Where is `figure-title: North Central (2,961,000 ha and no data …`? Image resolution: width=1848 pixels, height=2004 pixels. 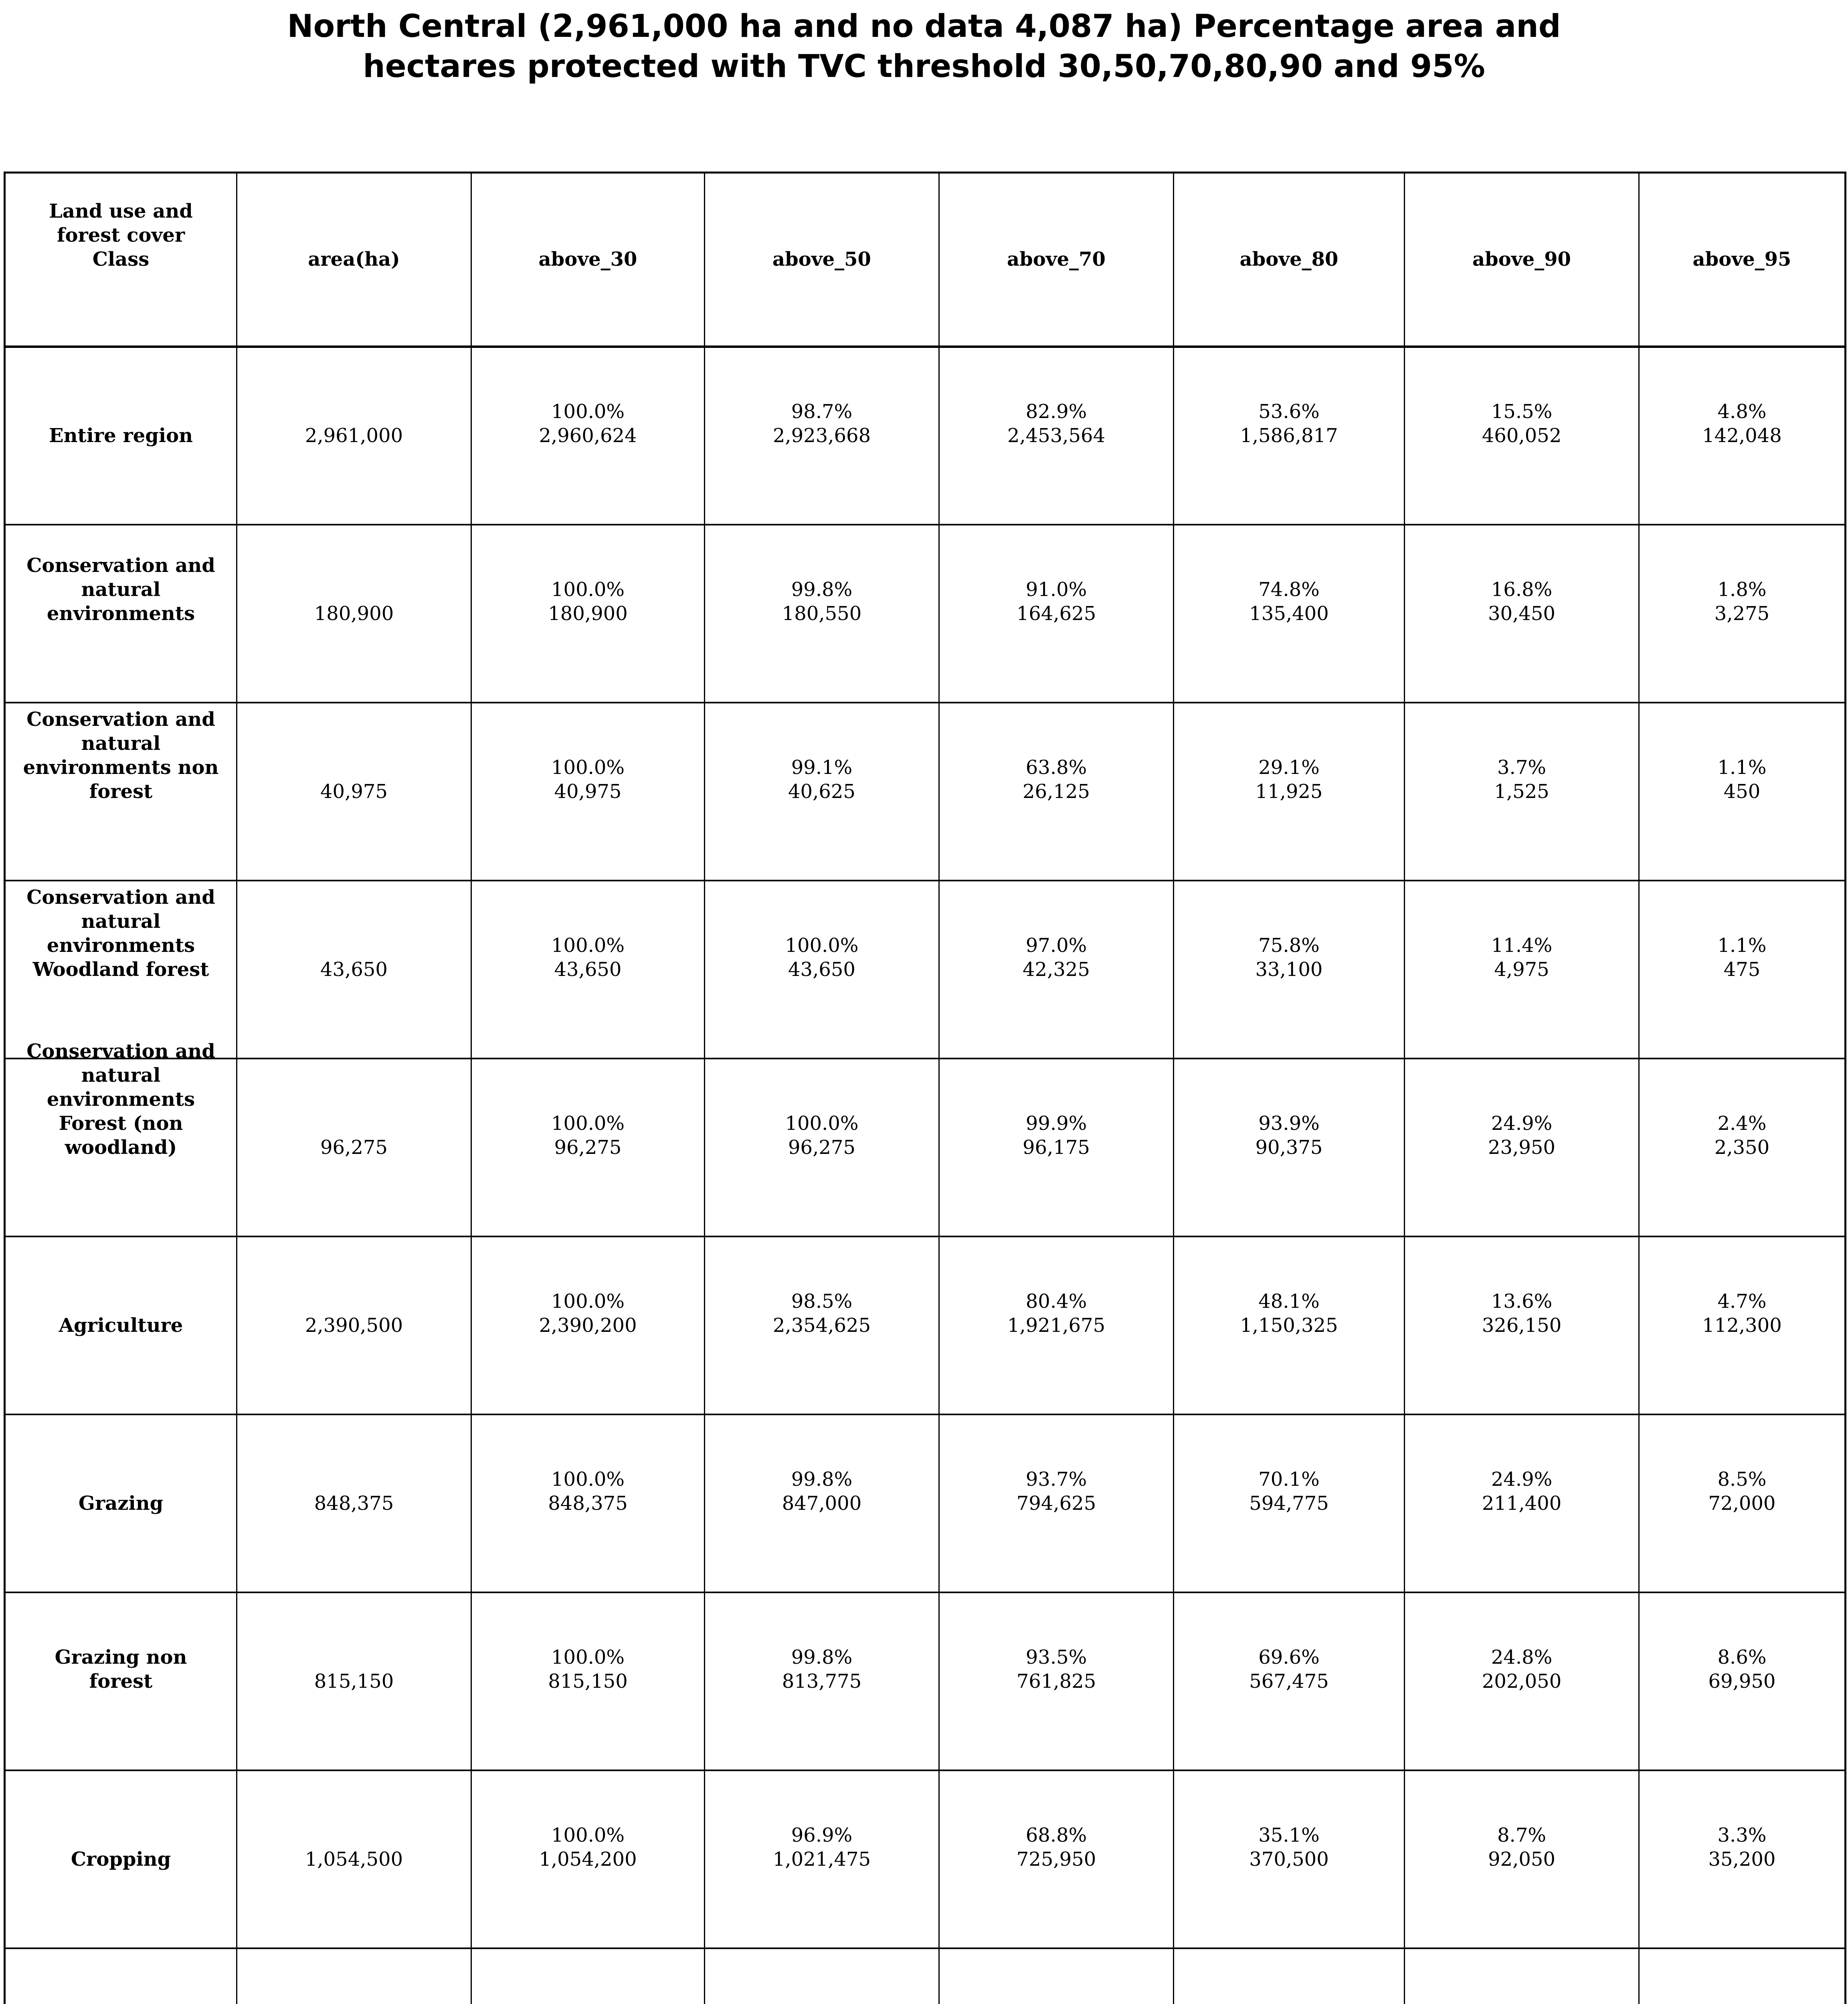
figure-title: North Central (2,961,000 ha and no data … is located at coordinates (924, 46).